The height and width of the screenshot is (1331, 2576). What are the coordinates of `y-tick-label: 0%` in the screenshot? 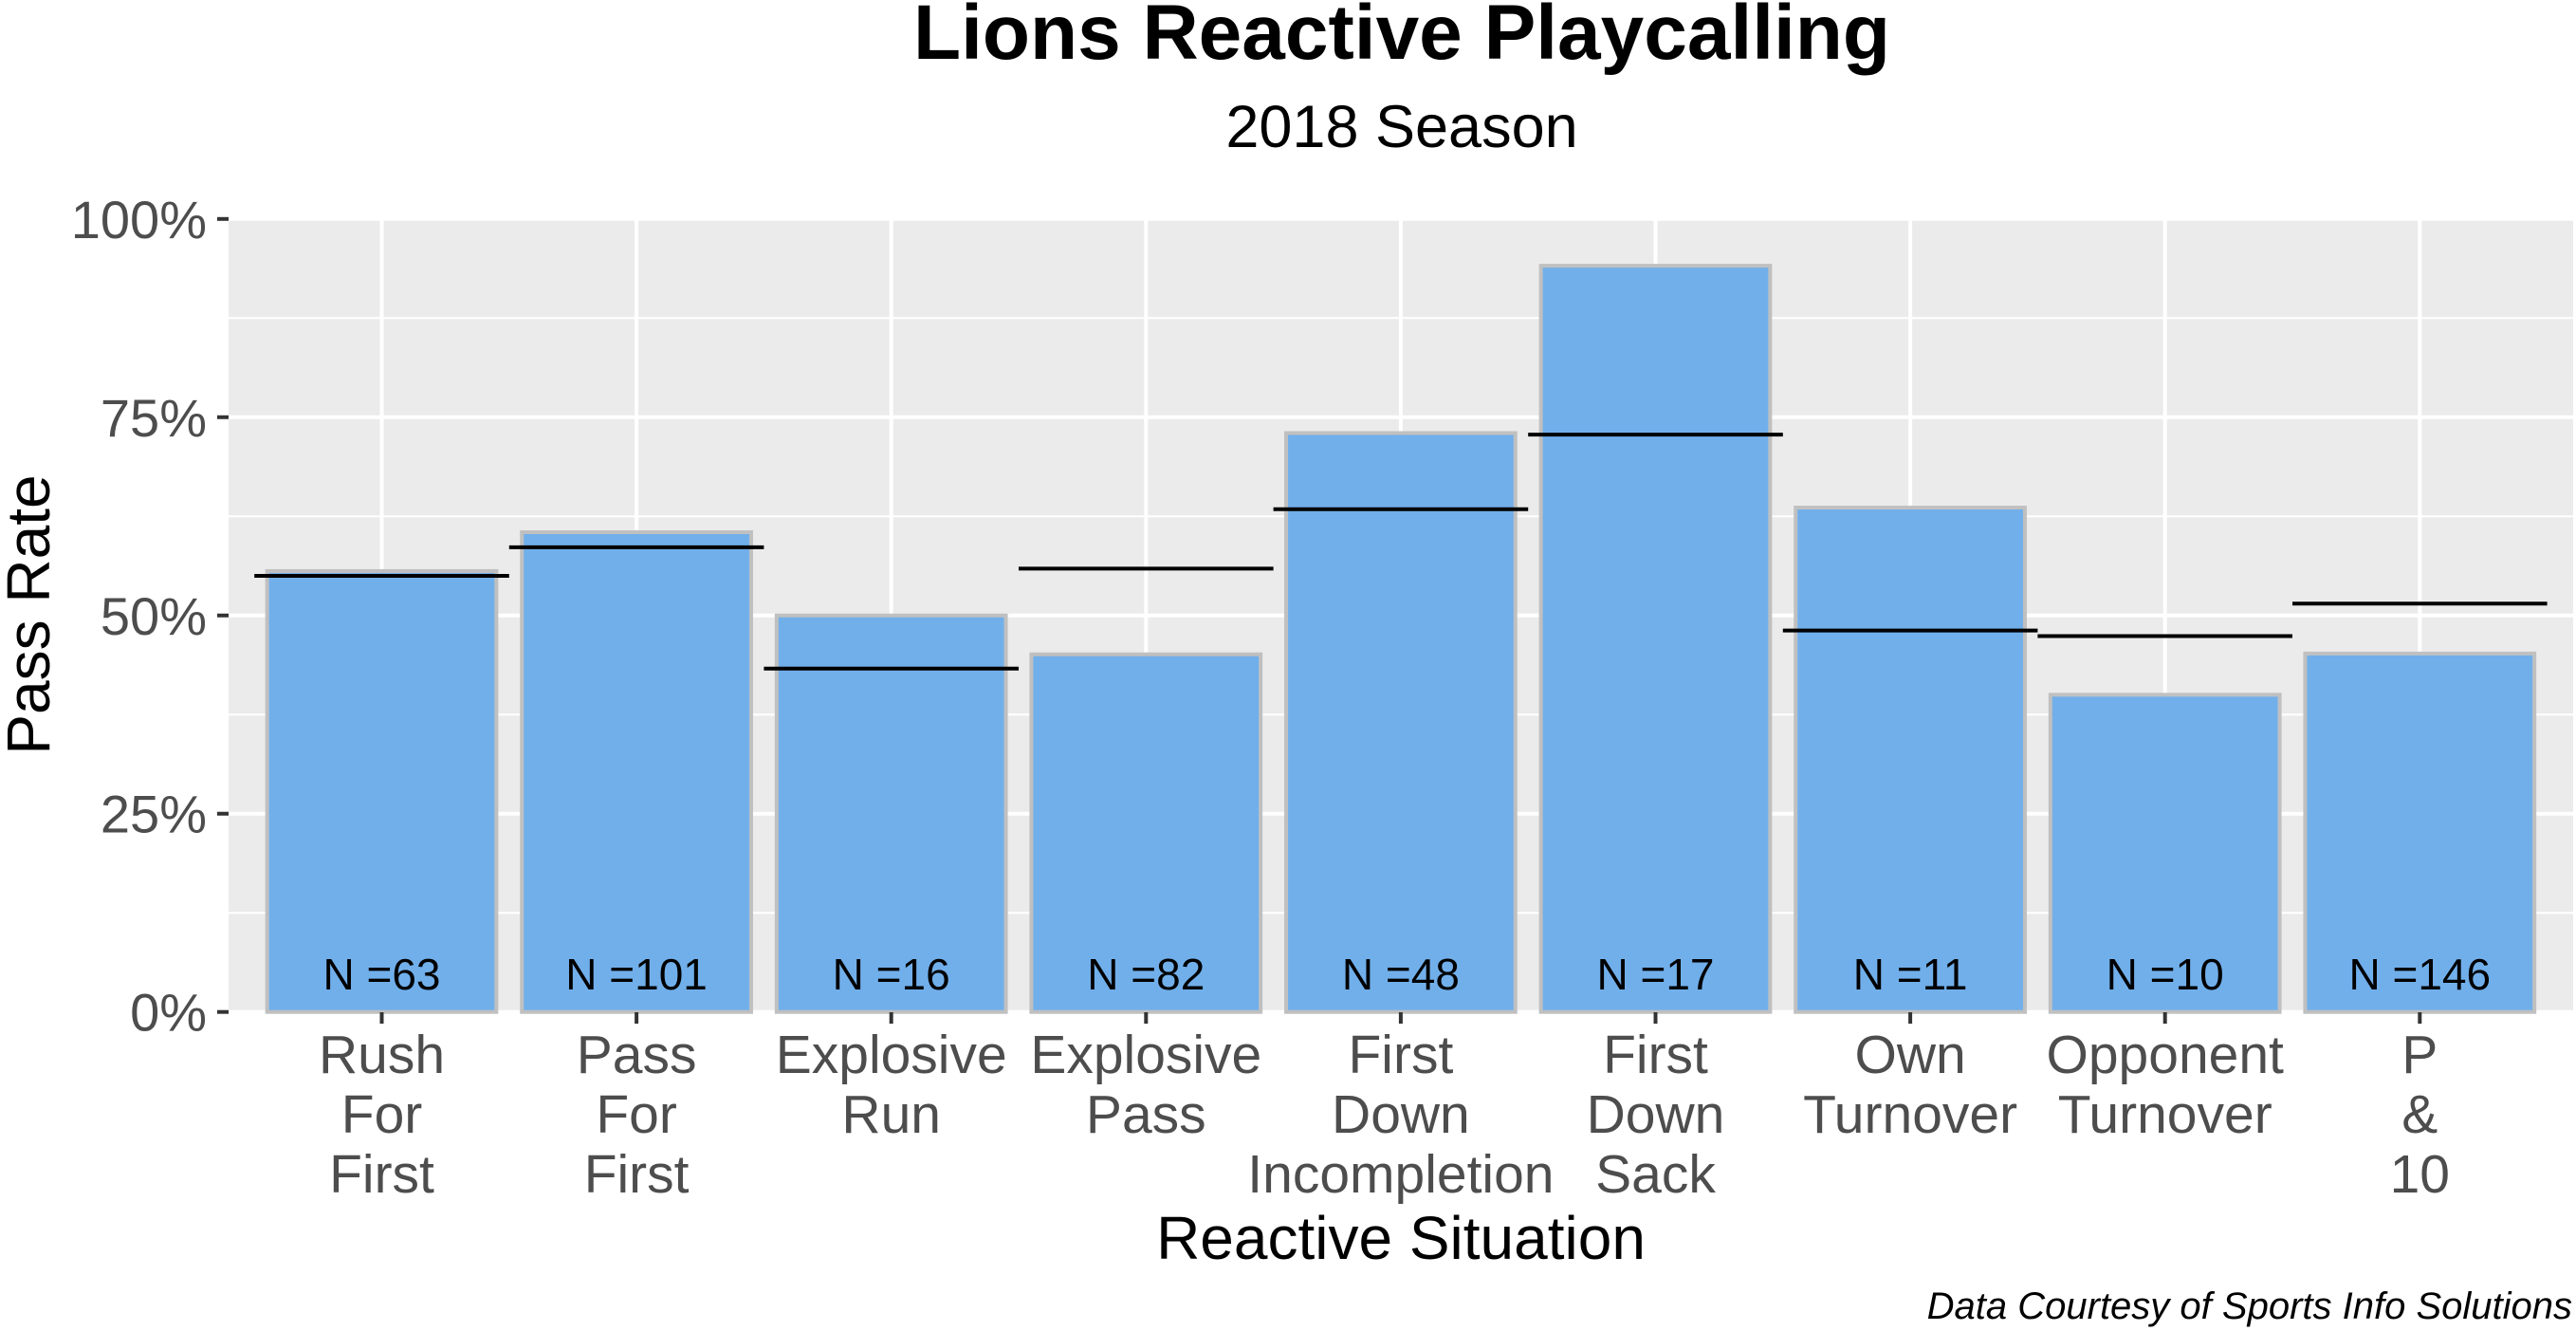 It's located at (168, 1013).